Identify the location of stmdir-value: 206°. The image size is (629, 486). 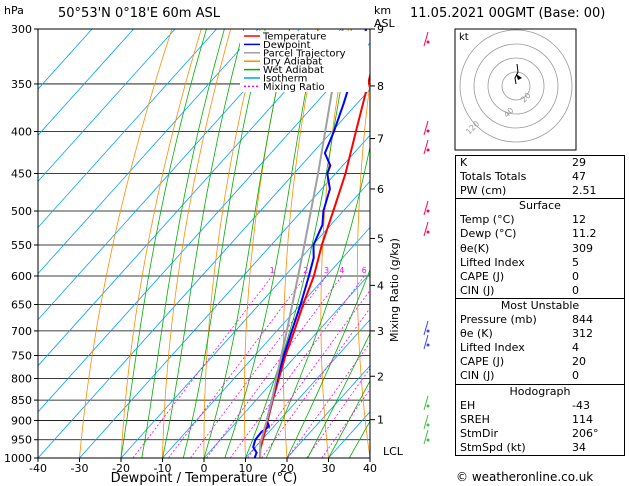
(585, 433).